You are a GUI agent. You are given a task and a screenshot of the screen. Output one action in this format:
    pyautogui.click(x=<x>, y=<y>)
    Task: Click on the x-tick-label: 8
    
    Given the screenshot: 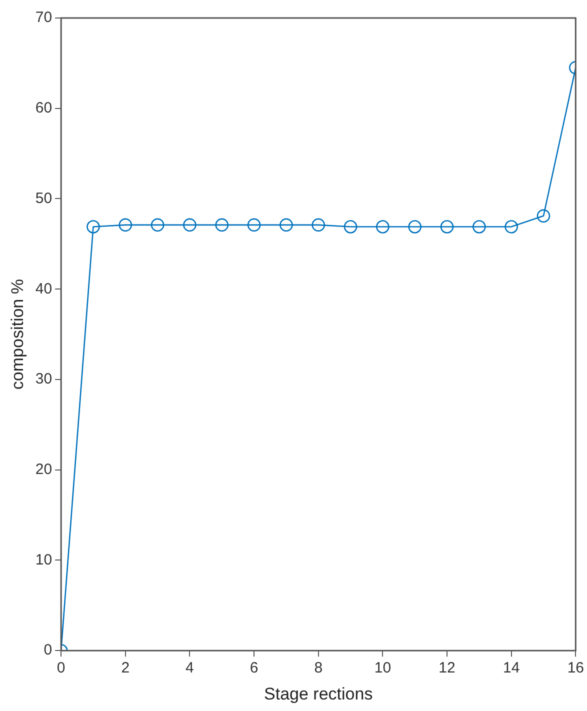 What is the action you would take?
    pyautogui.click(x=318, y=668)
    